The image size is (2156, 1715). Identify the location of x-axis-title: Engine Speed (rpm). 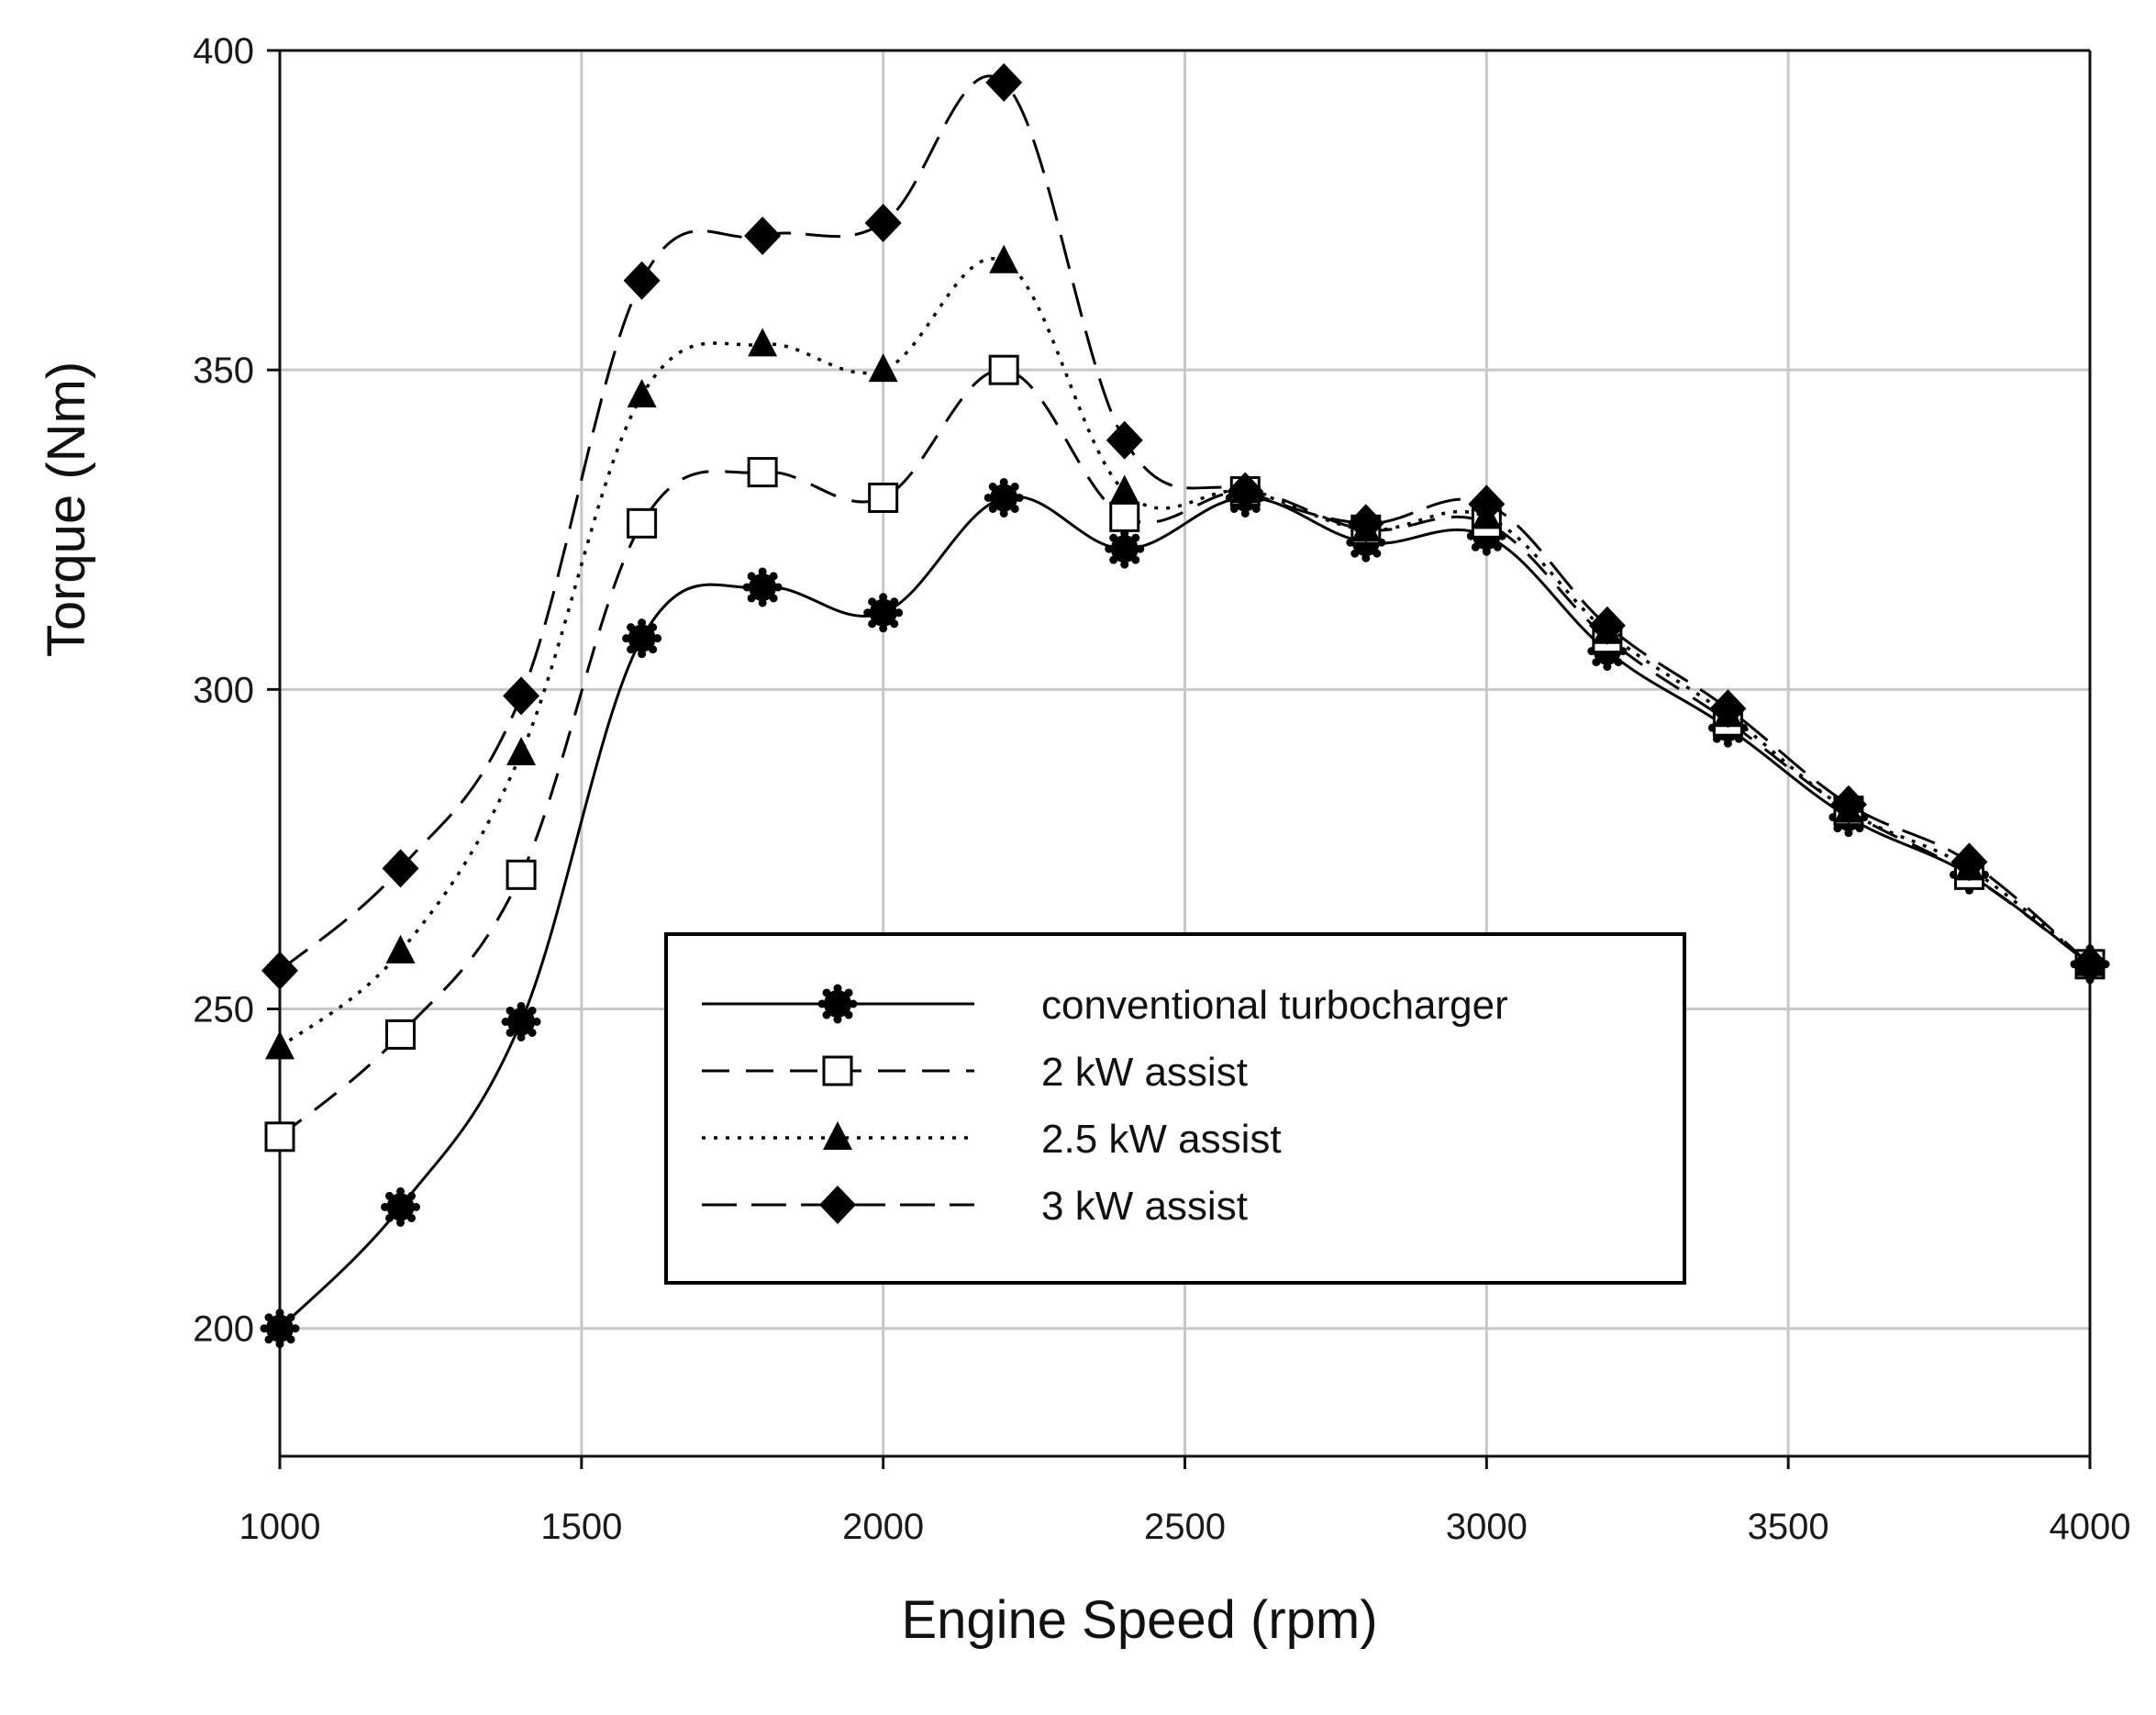
(1139, 1620).